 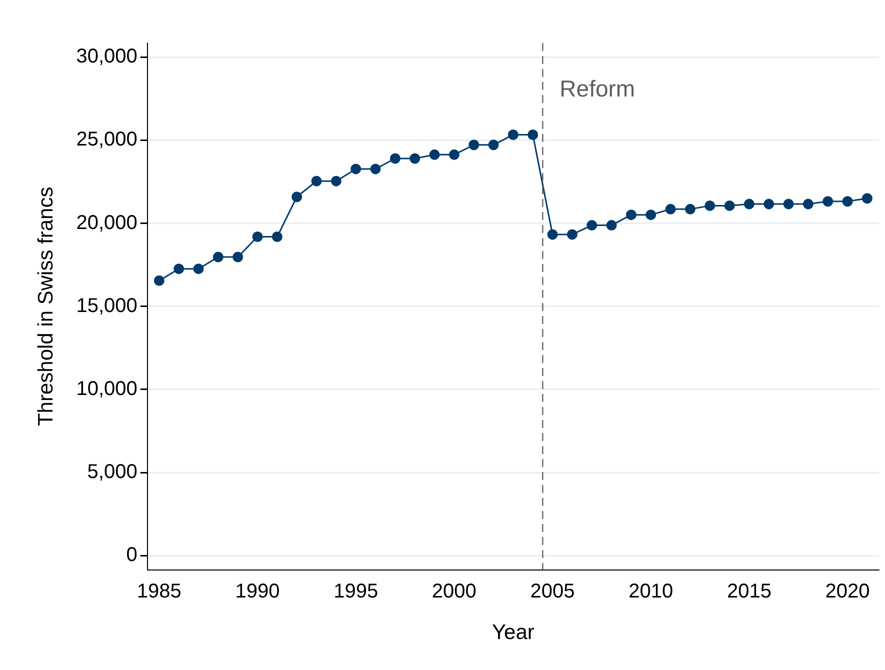 I want to click on y-tick-label: 15,000, so click(x=107, y=305).